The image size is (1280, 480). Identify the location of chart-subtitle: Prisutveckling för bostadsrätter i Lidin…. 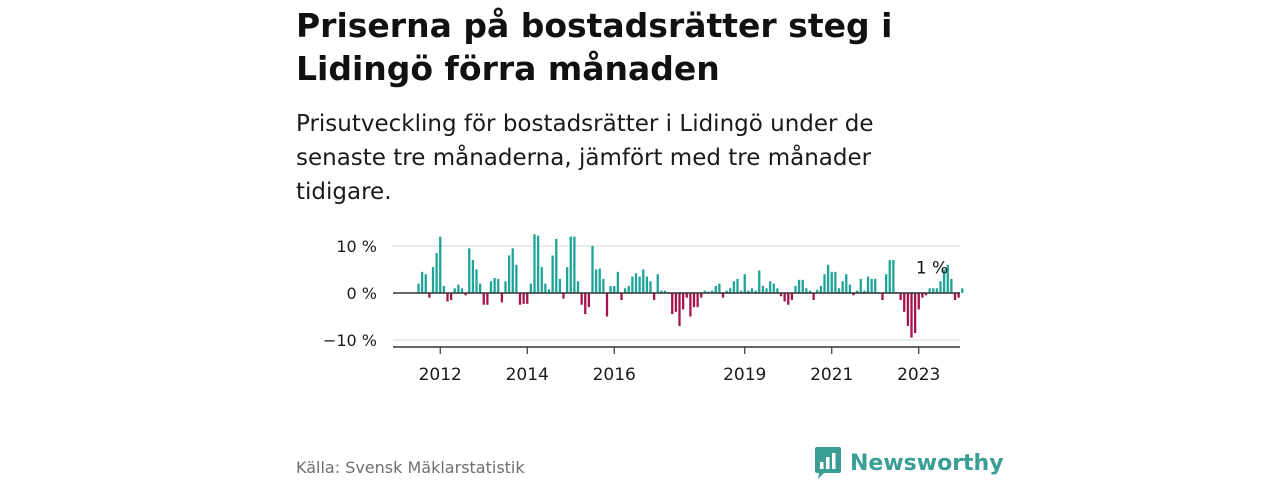
(585, 158).